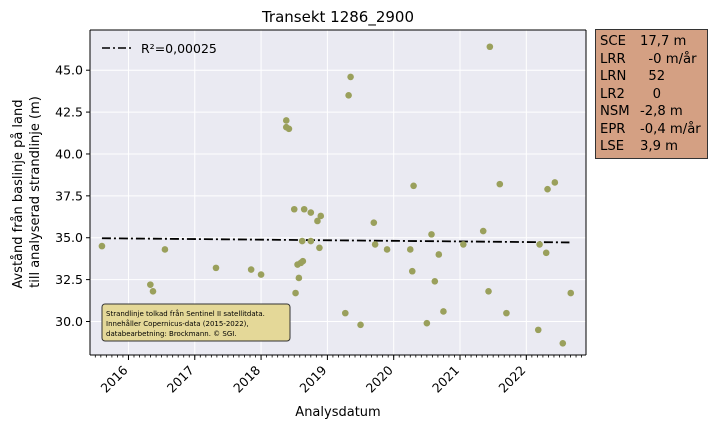 The width and height of the screenshot is (714, 431). I want to click on stat-key: SCE, so click(613, 41).